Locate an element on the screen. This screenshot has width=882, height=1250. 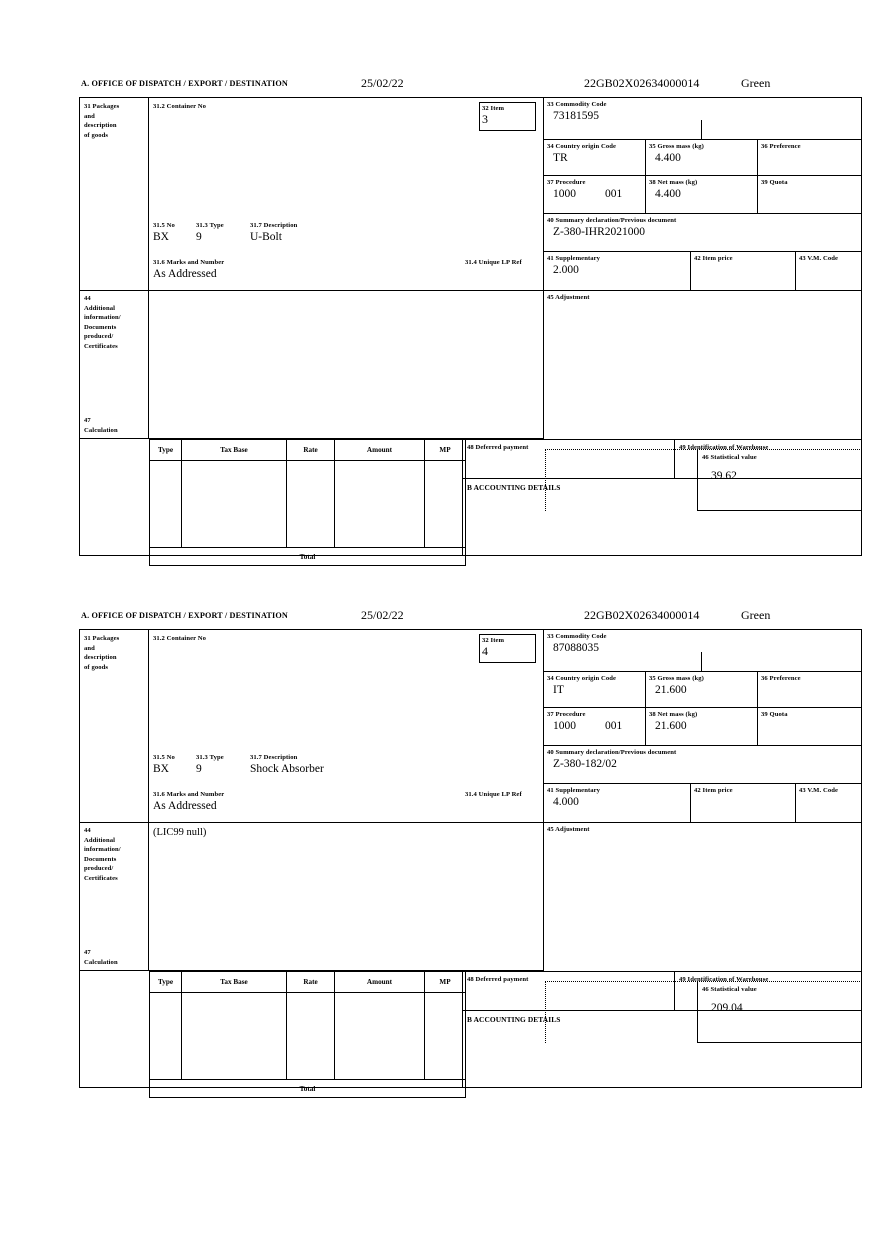
box-33-commodity-code: 33 Commodity Code 87088035 is located at coordinates (702, 651).